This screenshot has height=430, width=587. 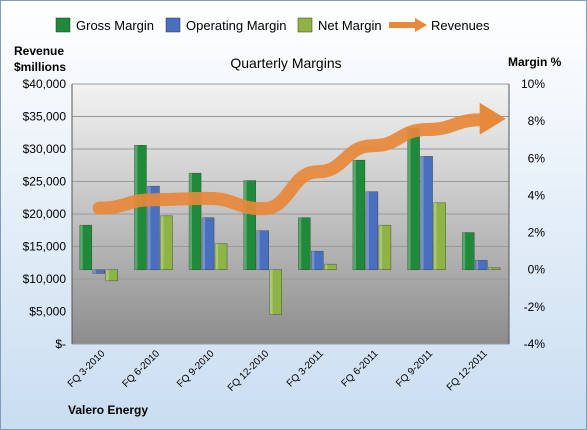 I want to click on left-tick-label: $-, so click(x=60, y=344).